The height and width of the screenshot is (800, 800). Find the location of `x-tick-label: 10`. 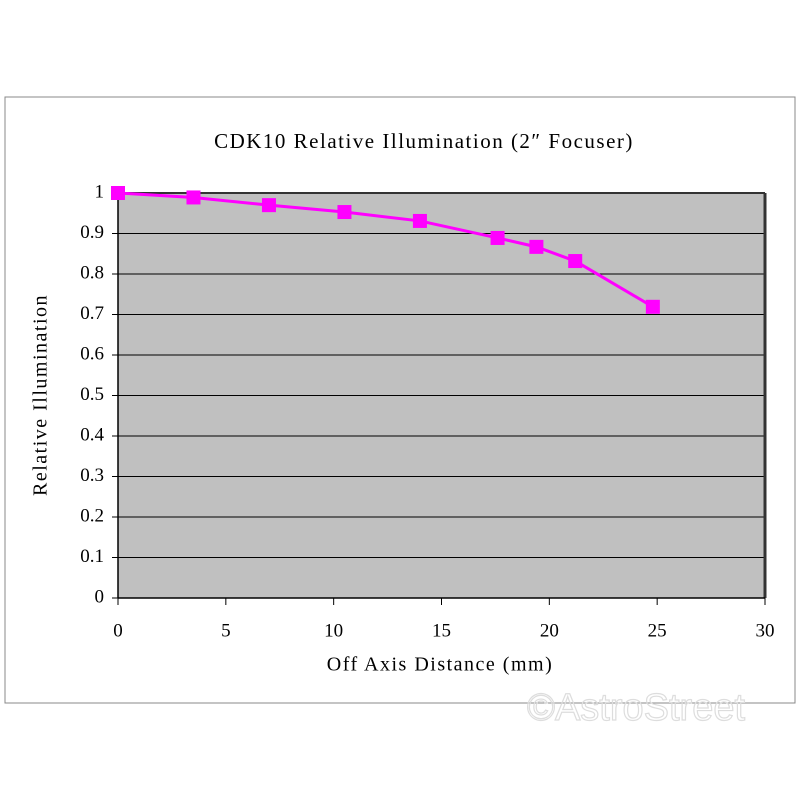

x-tick-label: 10 is located at coordinates (333, 630).